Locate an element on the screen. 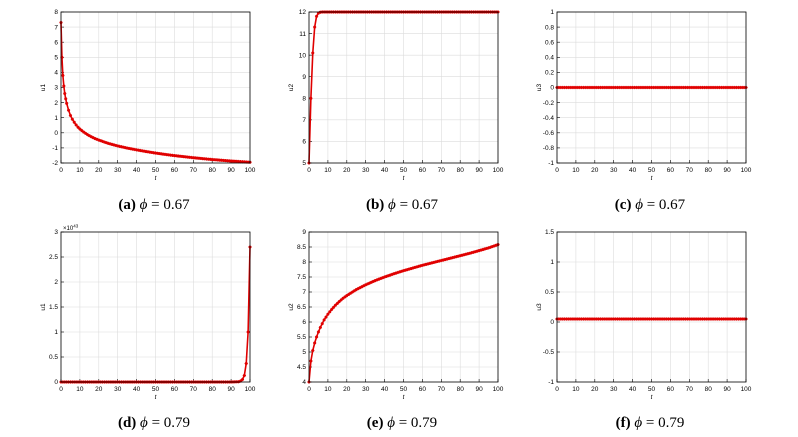 The height and width of the screenshot is (437, 798). y-tick-label: -0.6 is located at coordinates (549, 133).